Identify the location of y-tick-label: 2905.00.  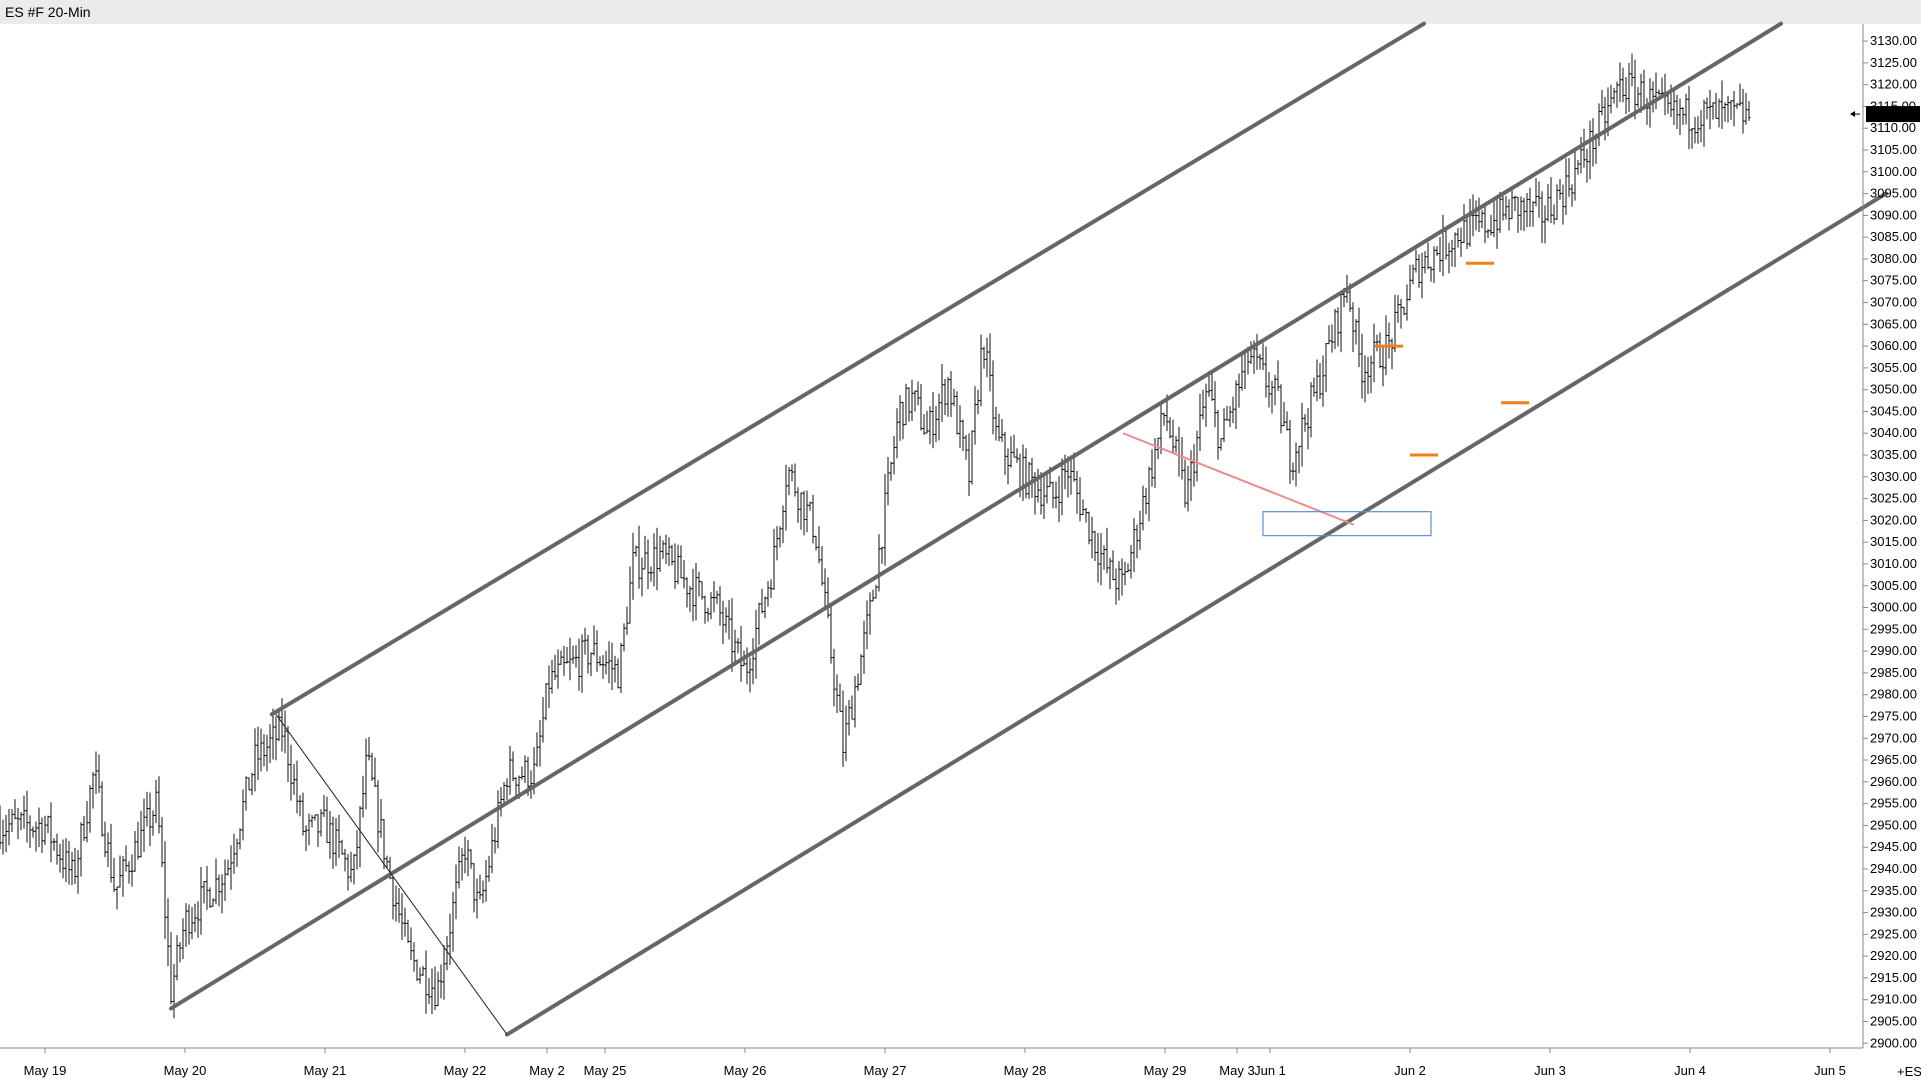
(1893, 1020).